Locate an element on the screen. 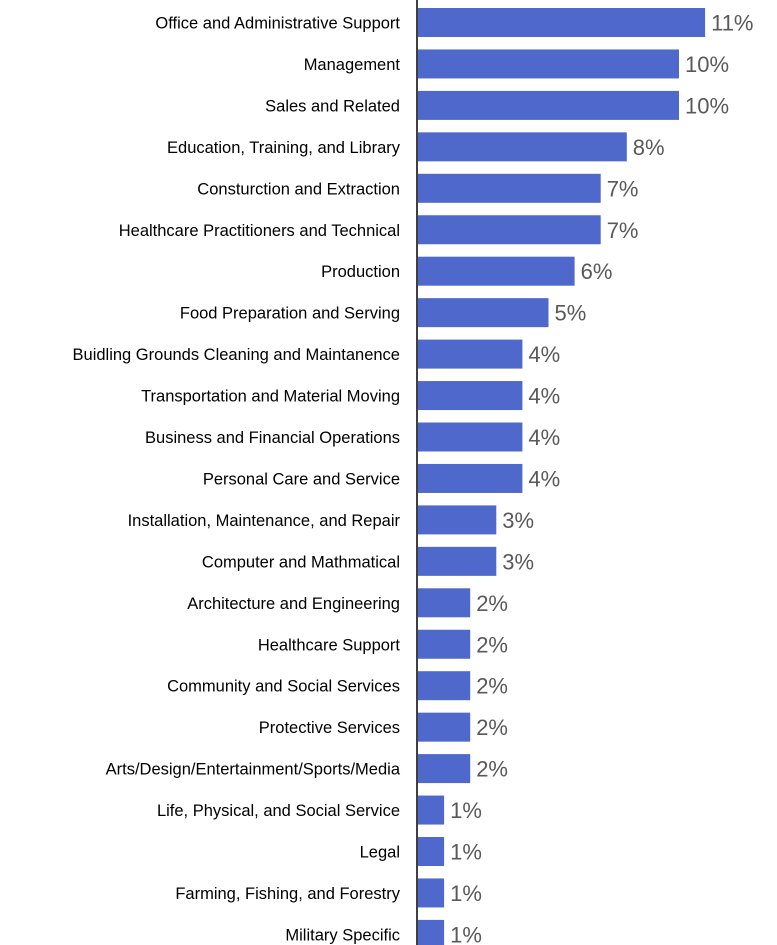  category-label: Architecture and Engineering is located at coordinates (293, 604).